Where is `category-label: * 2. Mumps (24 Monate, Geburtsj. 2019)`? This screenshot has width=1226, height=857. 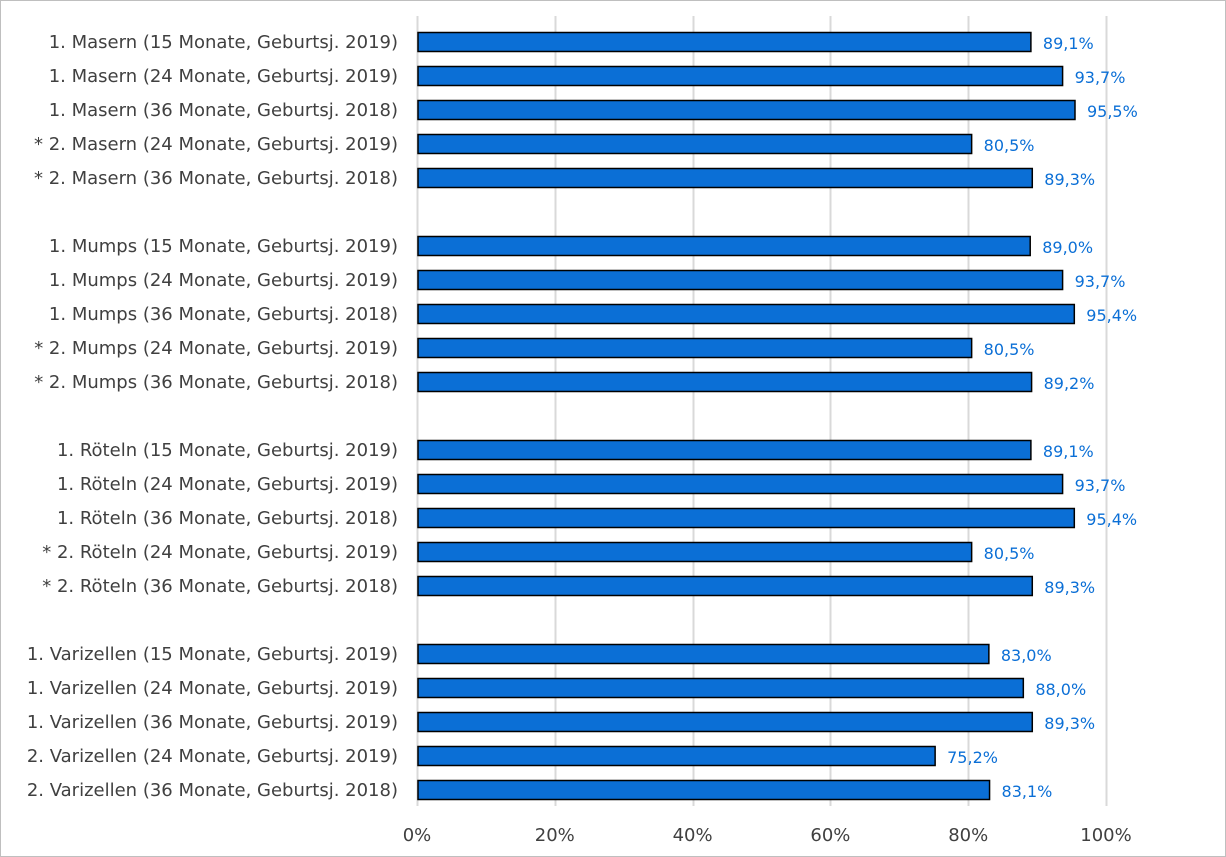 category-label: * 2. Mumps (24 Monate, Geburtsj. 2019) is located at coordinates (216, 348).